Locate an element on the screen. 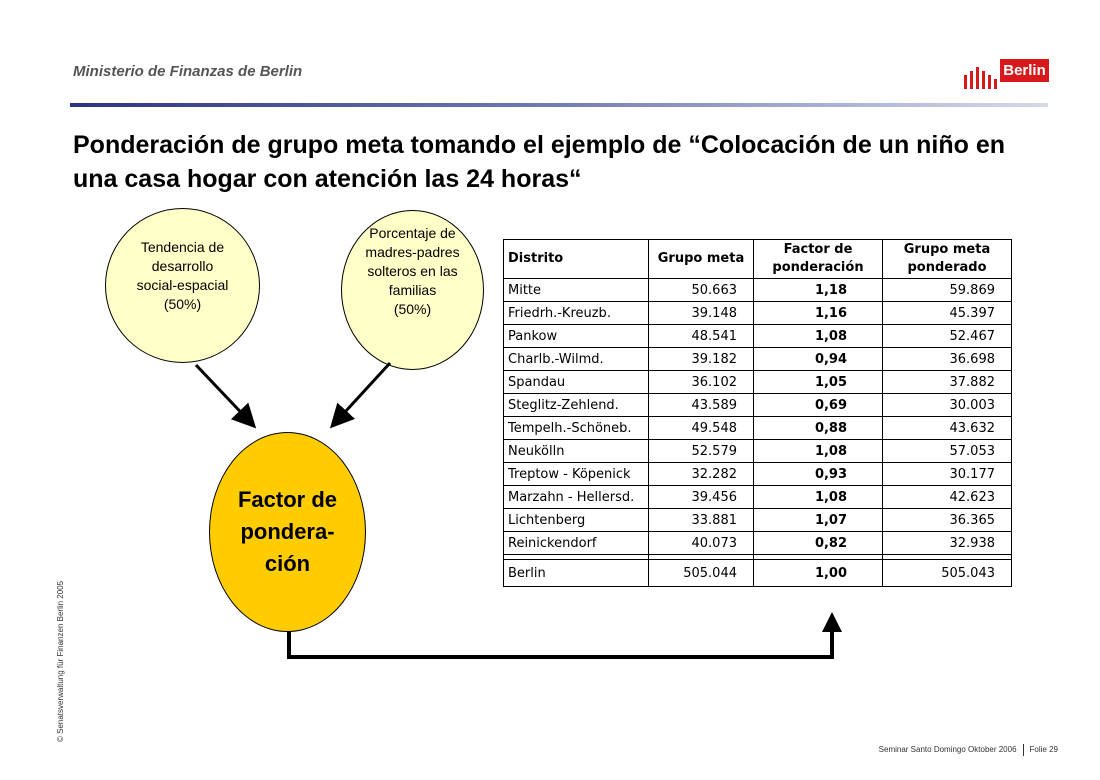 Image resolution: width=1100 pixels, height=780 pixels. berlin-logo: Berlin is located at coordinates (1006, 74).